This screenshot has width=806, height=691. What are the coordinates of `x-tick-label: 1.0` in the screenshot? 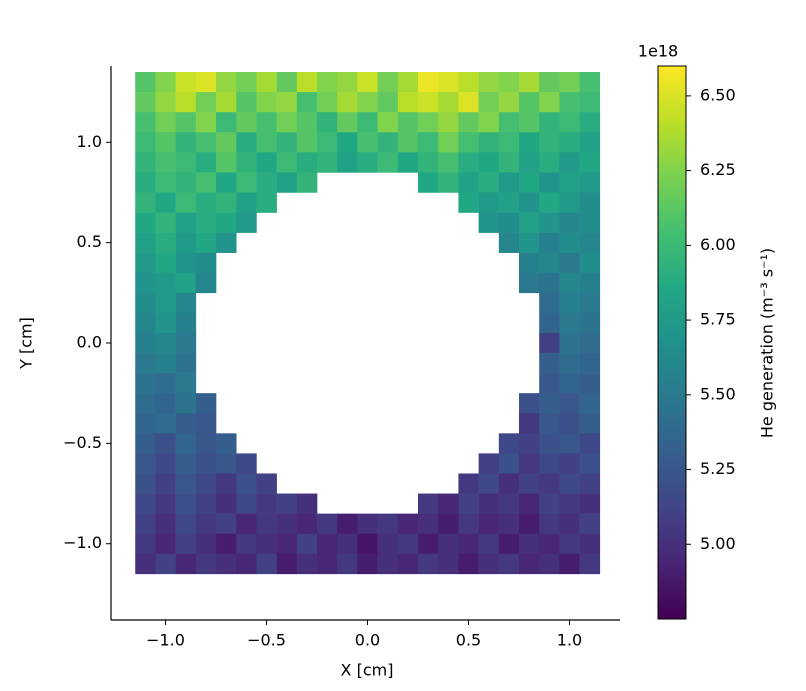 It's located at (569, 640).